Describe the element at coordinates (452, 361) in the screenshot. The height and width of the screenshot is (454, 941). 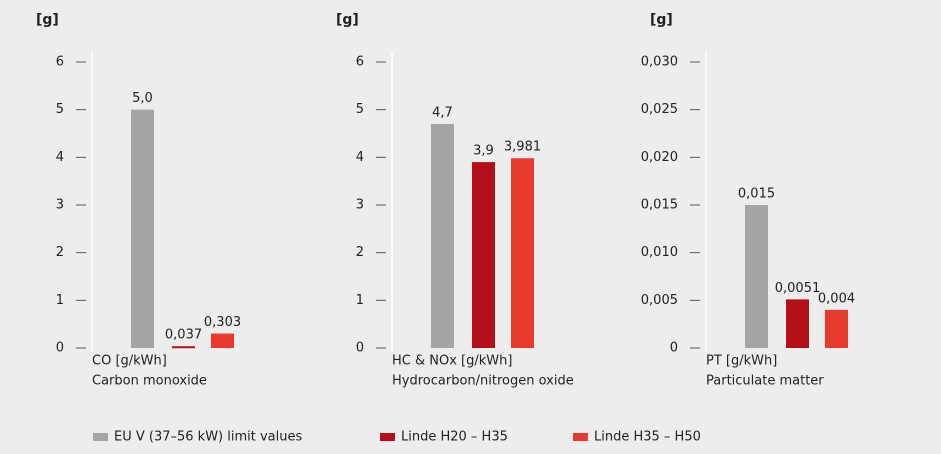
I see `x-label: HC & NOx [g/kWh]` at that location.